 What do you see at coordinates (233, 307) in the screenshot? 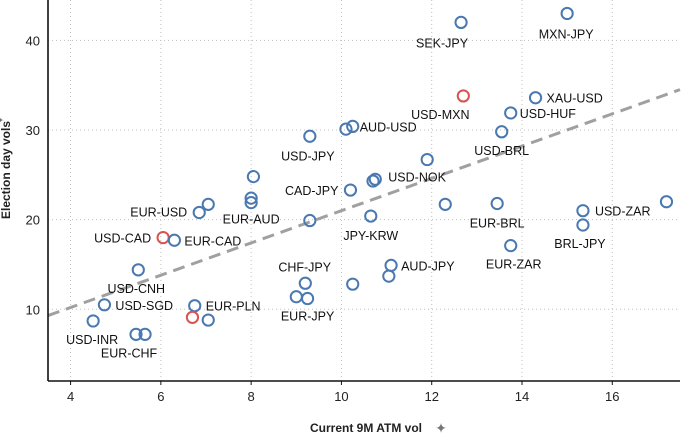
I see `point-label: EUR-PLN` at bounding box center [233, 307].